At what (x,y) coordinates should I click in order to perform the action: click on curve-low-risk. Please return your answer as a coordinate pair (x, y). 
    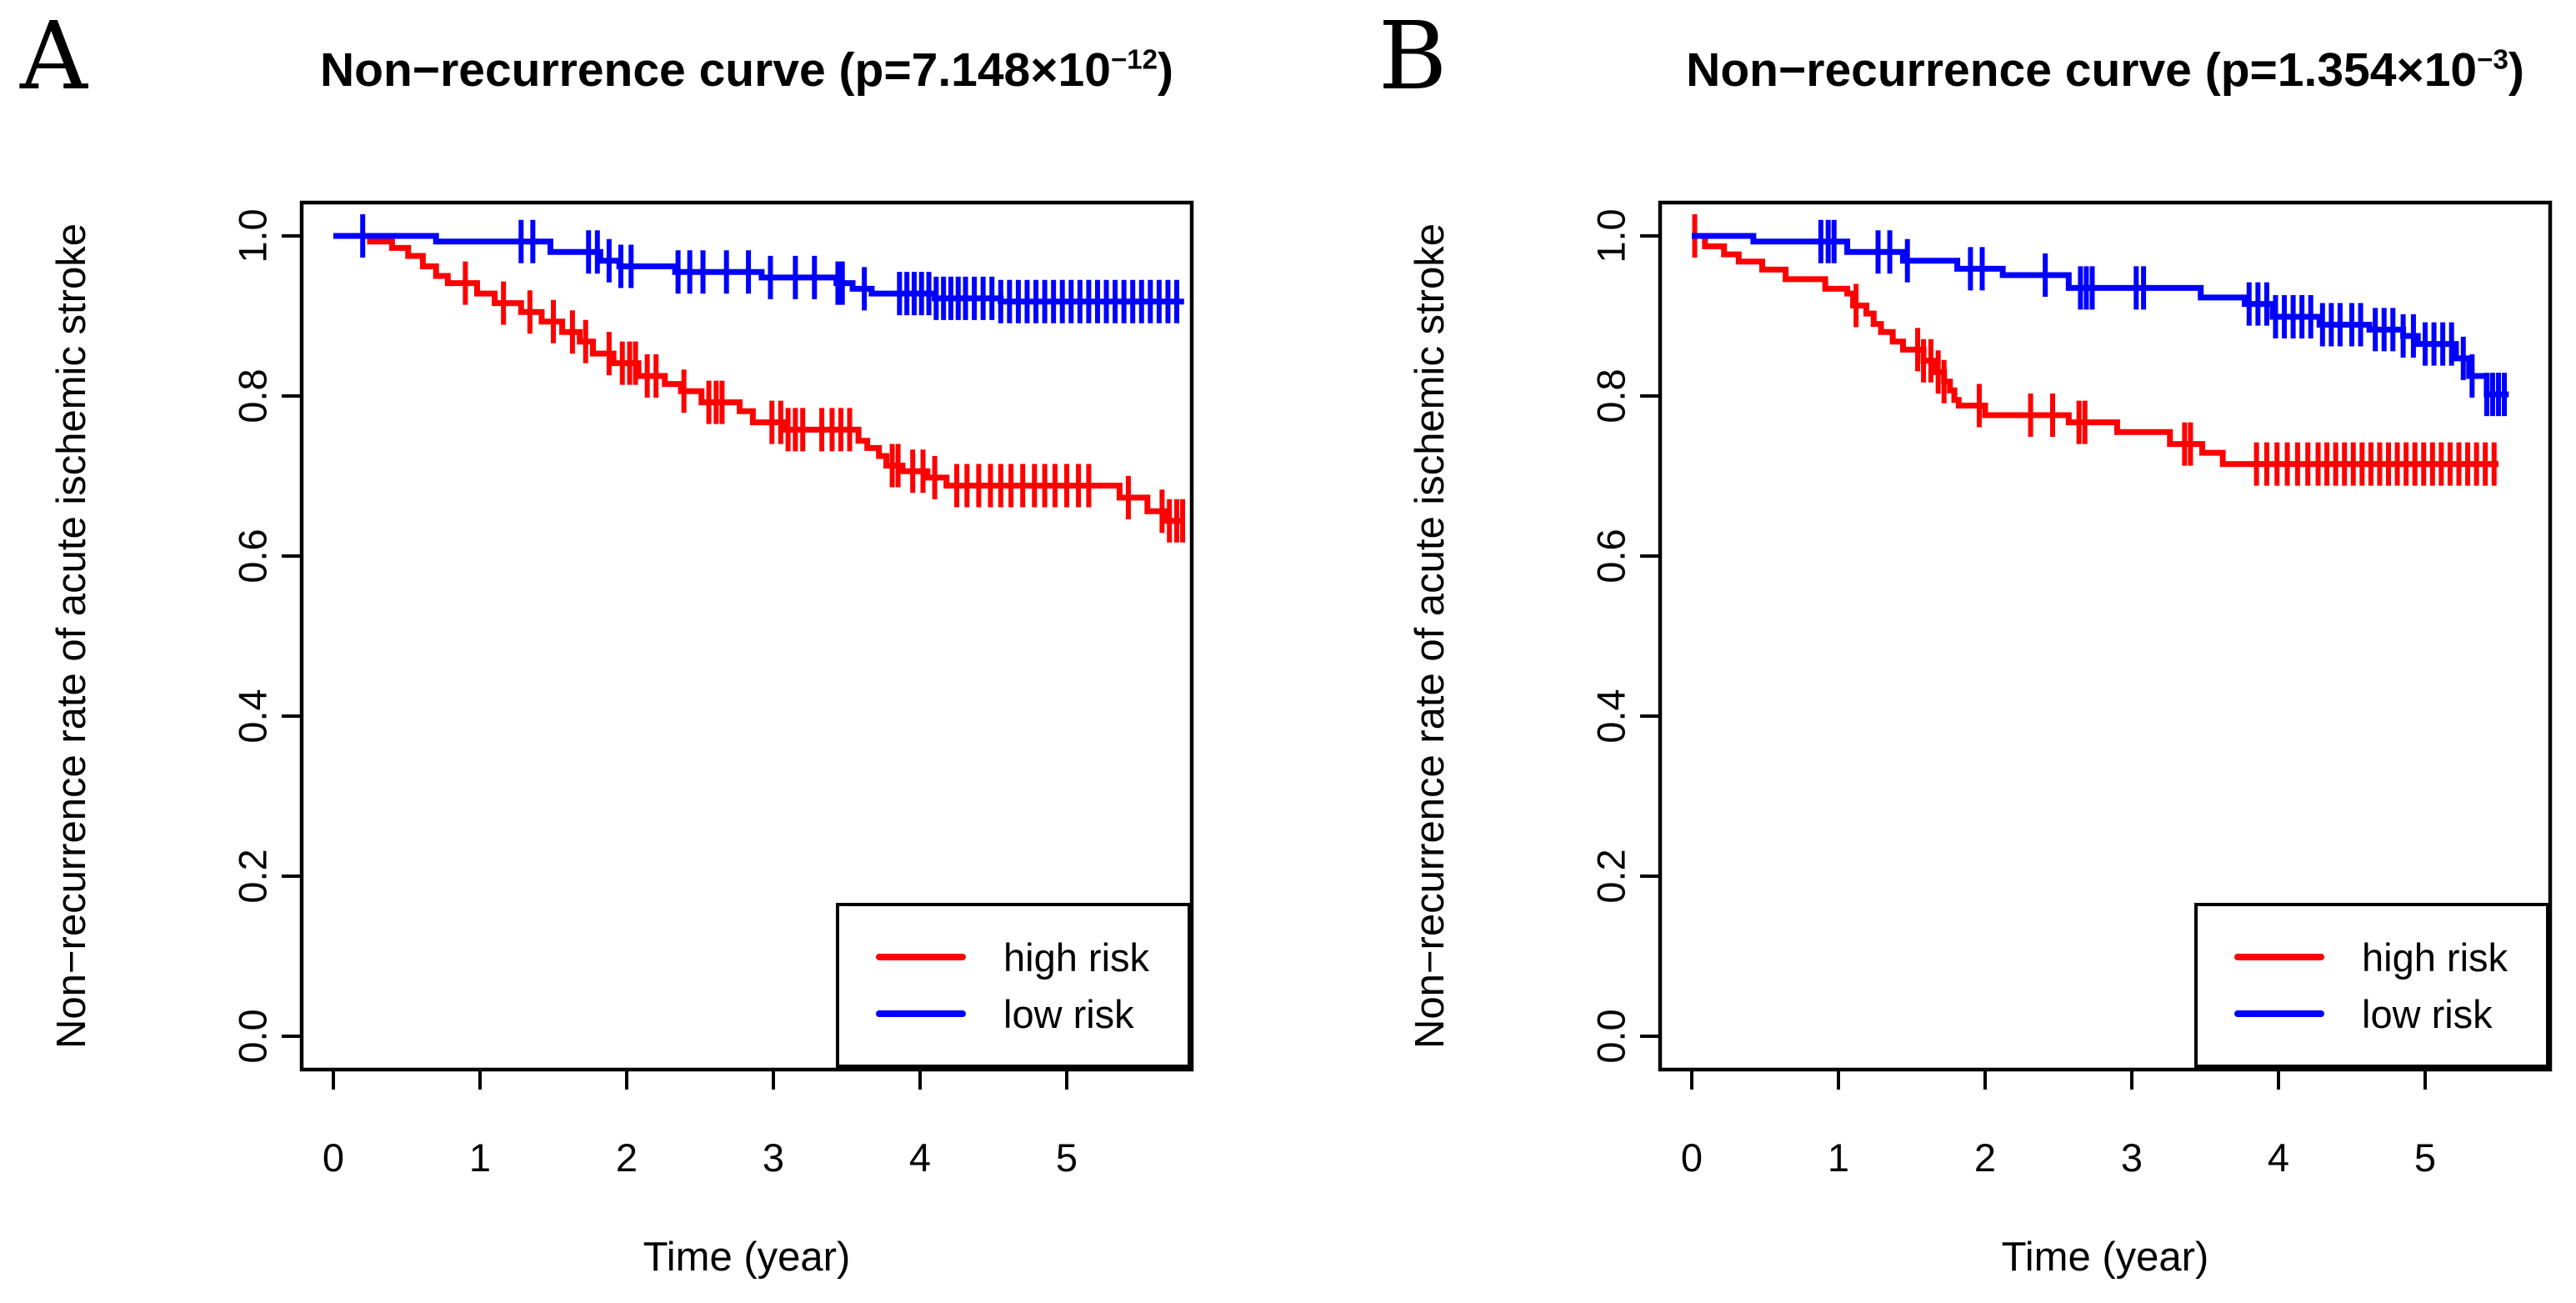
    Looking at the image, I should click on (759, 269).